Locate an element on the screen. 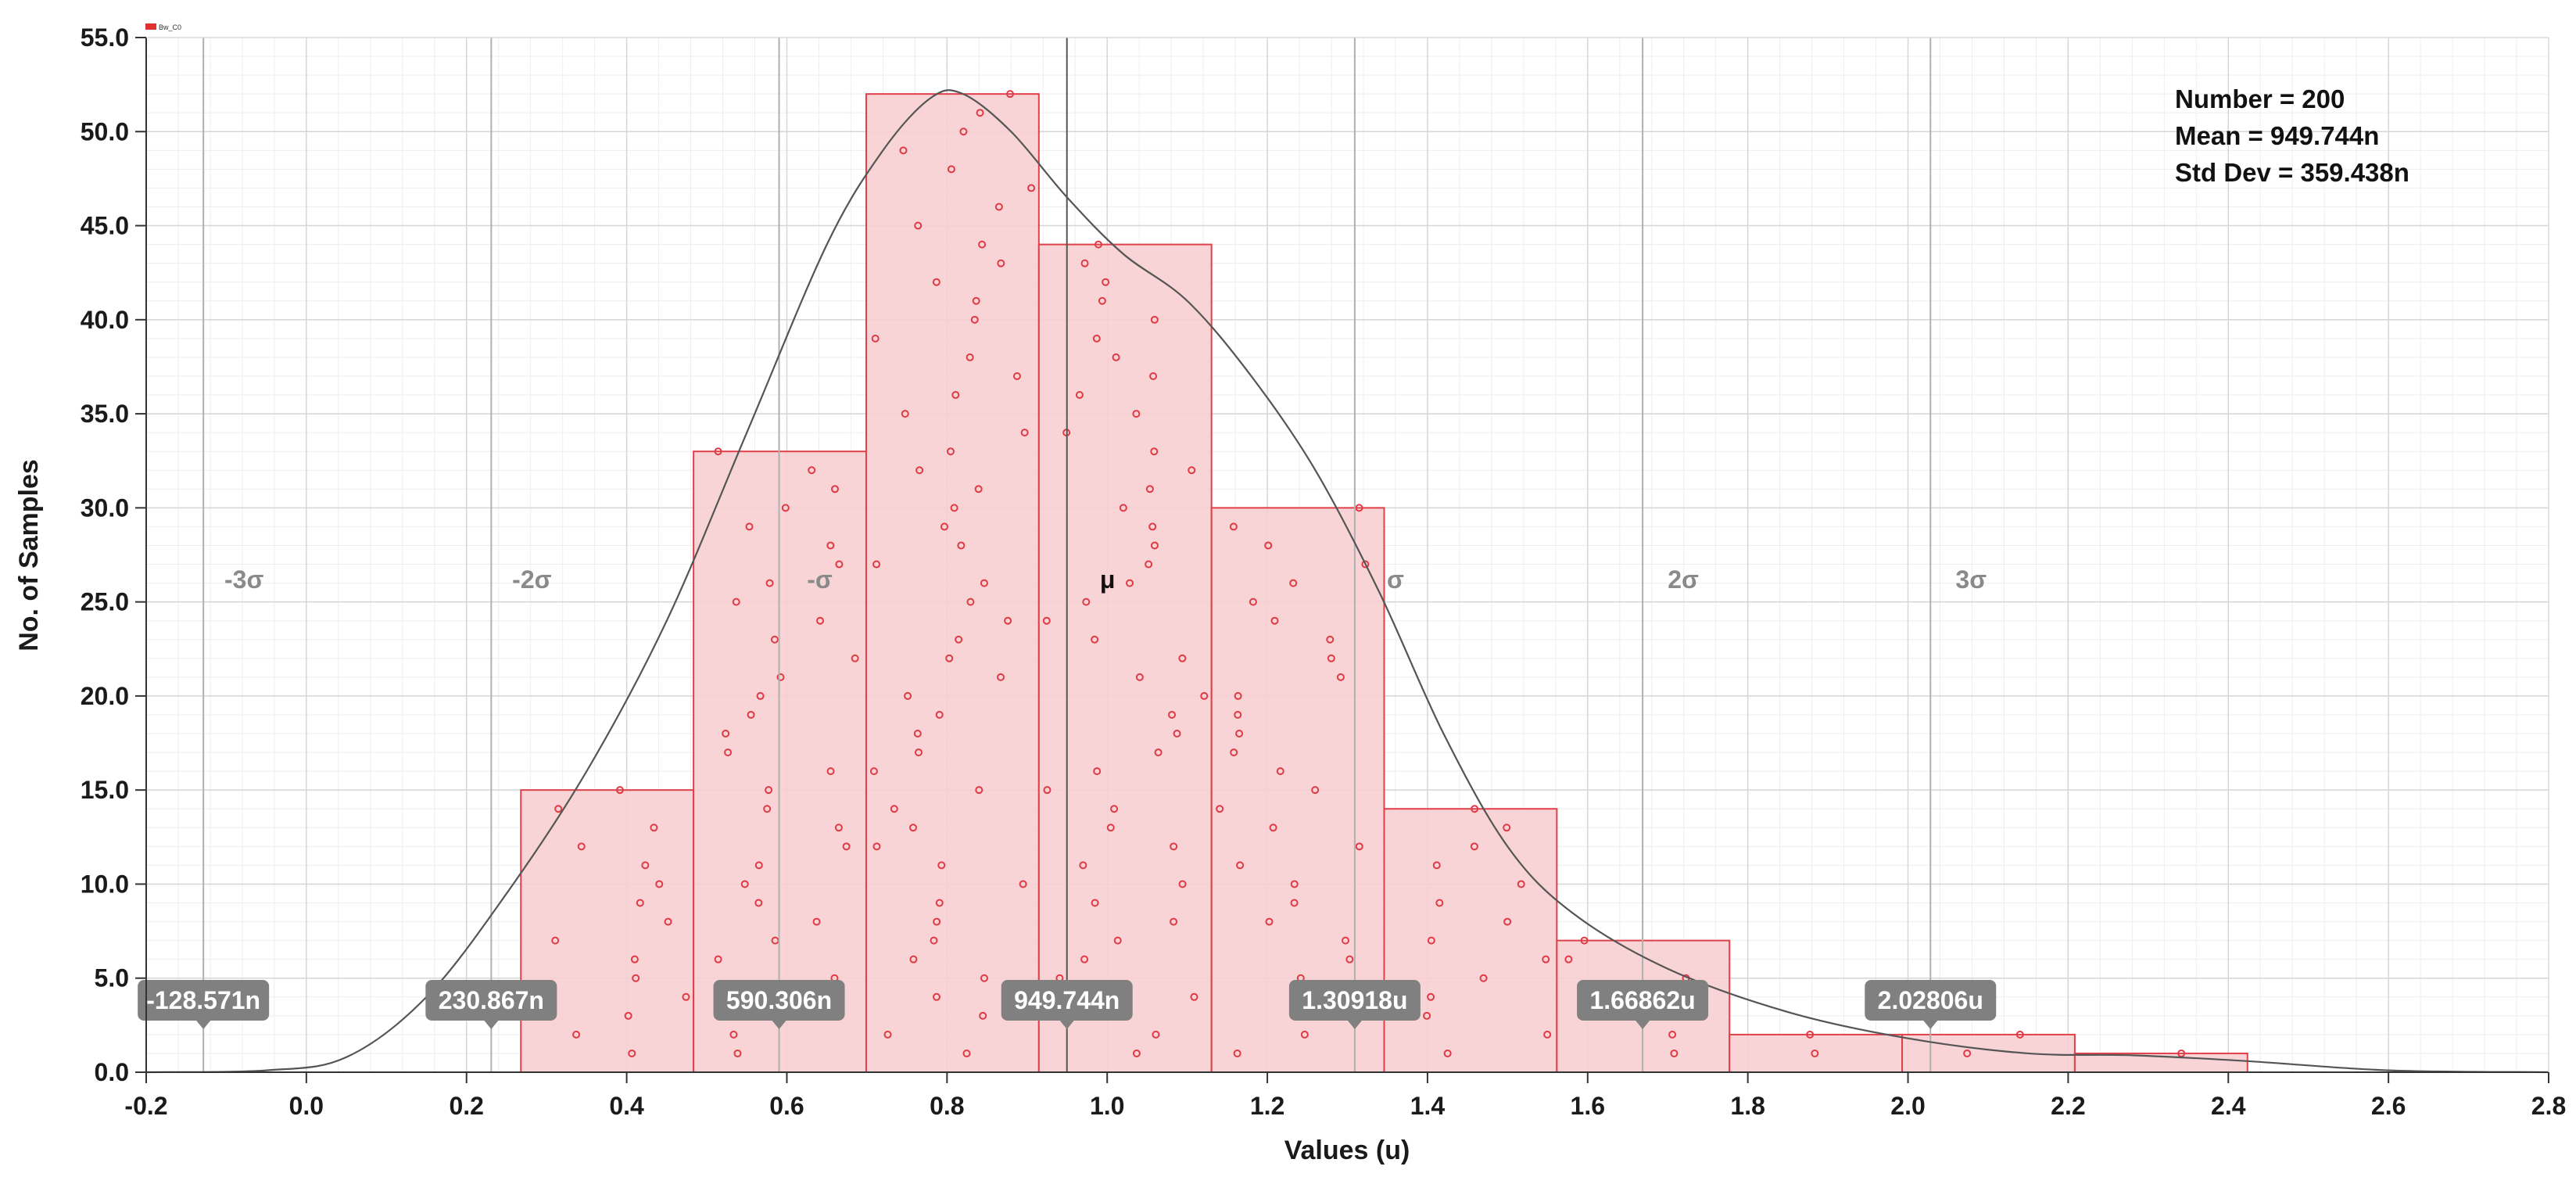 Image resolution: width=2576 pixels, height=1195 pixels. legend: Bw_C0 is located at coordinates (163, 27).